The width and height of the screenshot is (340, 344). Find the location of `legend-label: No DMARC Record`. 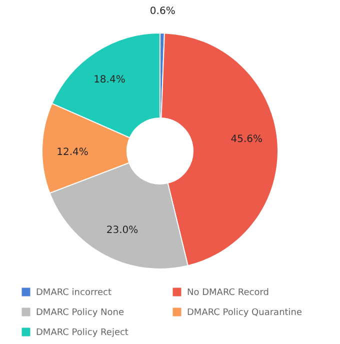

legend-label: No DMARC Record is located at coordinates (228, 293).